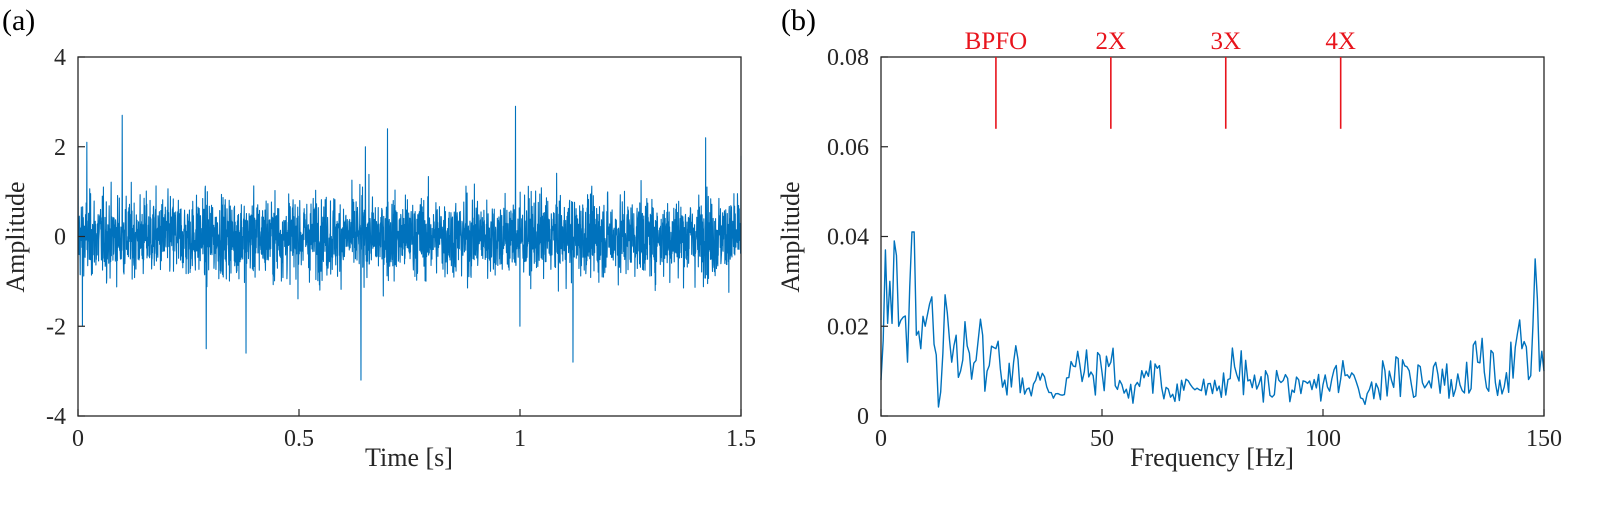 The width and height of the screenshot is (1604, 512). I want to click on marker-label-2x: 2X, so click(1111, 41).